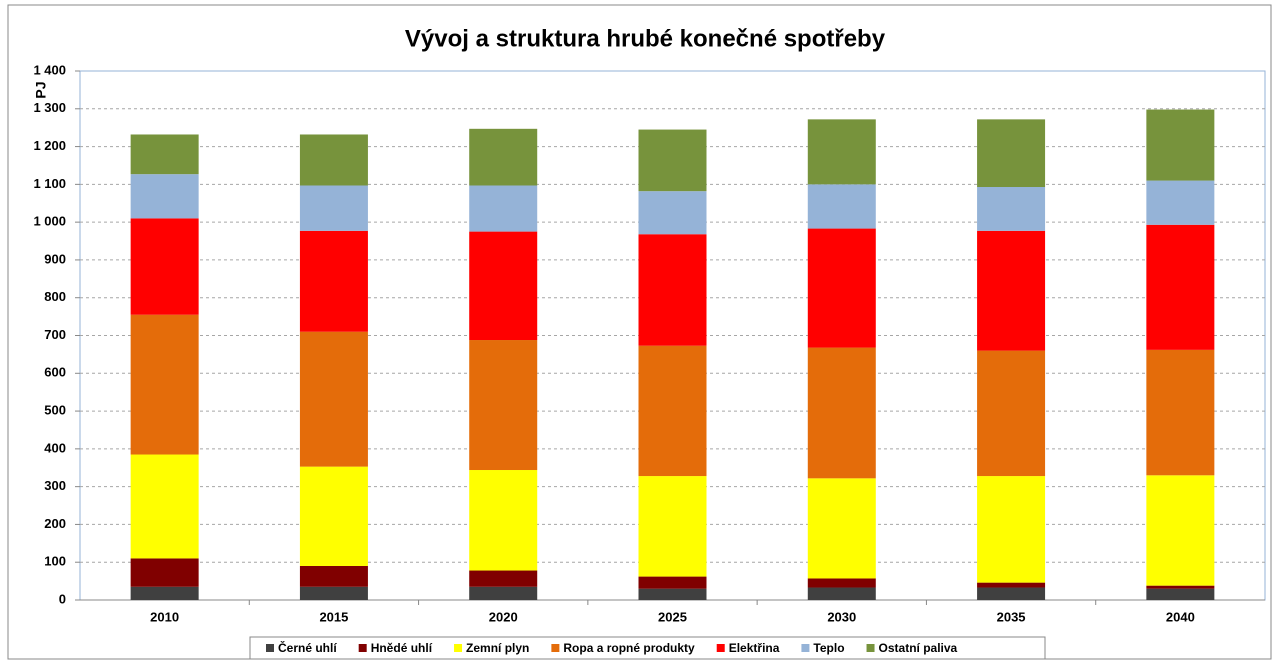 Image resolution: width=1274 pixels, height=661 pixels. I want to click on y-tick-label: 0, so click(62, 598).